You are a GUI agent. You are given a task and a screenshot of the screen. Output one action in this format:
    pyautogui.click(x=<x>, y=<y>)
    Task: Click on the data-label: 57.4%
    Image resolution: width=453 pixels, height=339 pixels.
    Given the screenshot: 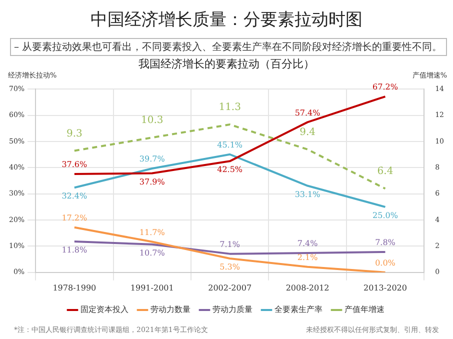 What is the action you would take?
    pyautogui.click(x=307, y=113)
    